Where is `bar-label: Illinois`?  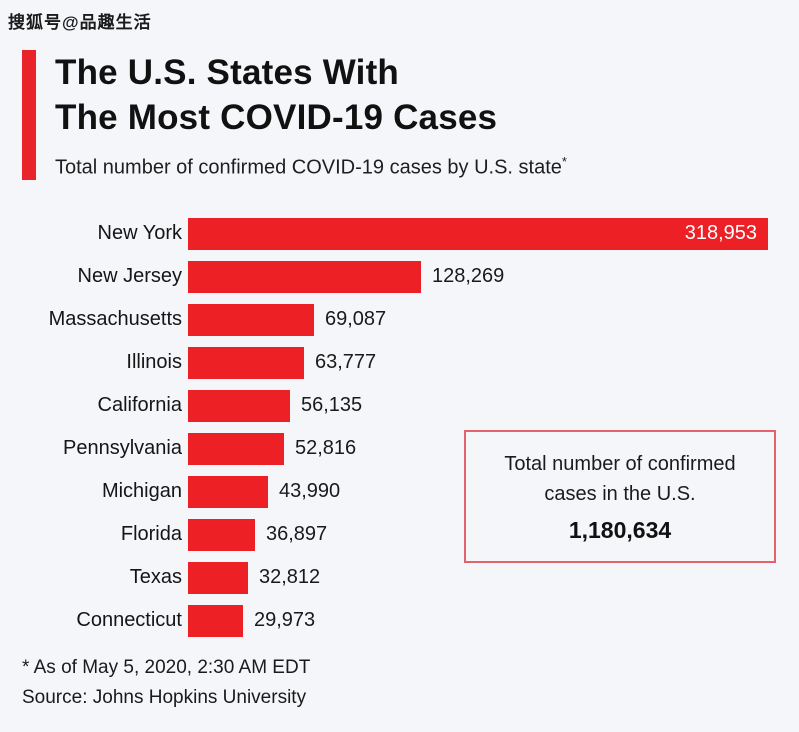 bar-label: Illinois is located at coordinates (154, 362).